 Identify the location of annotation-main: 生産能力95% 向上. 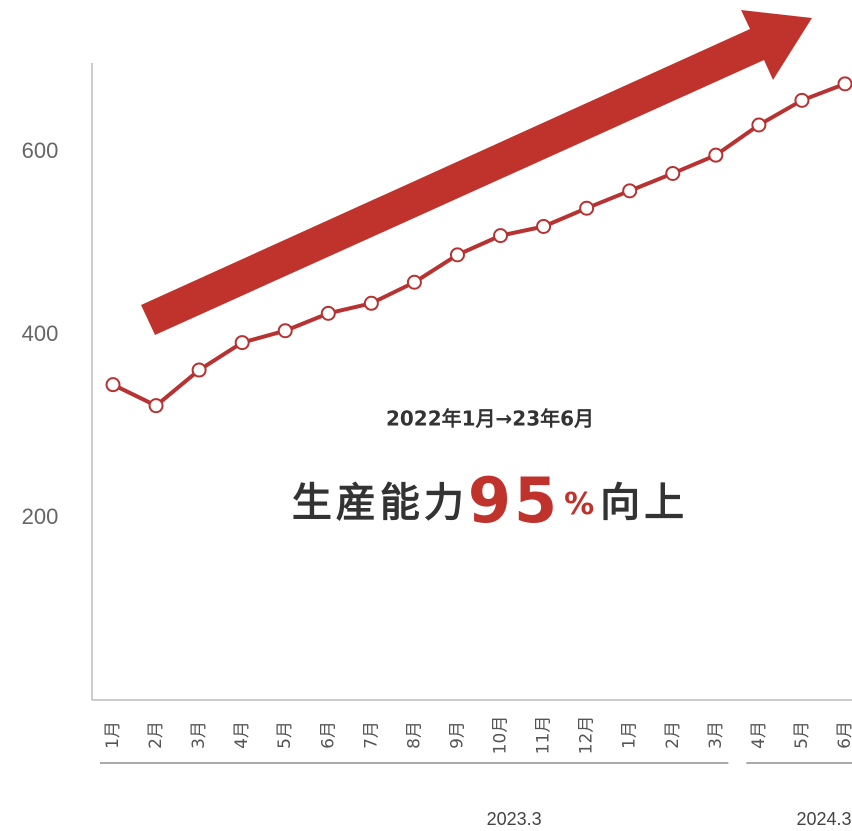
(490, 500).